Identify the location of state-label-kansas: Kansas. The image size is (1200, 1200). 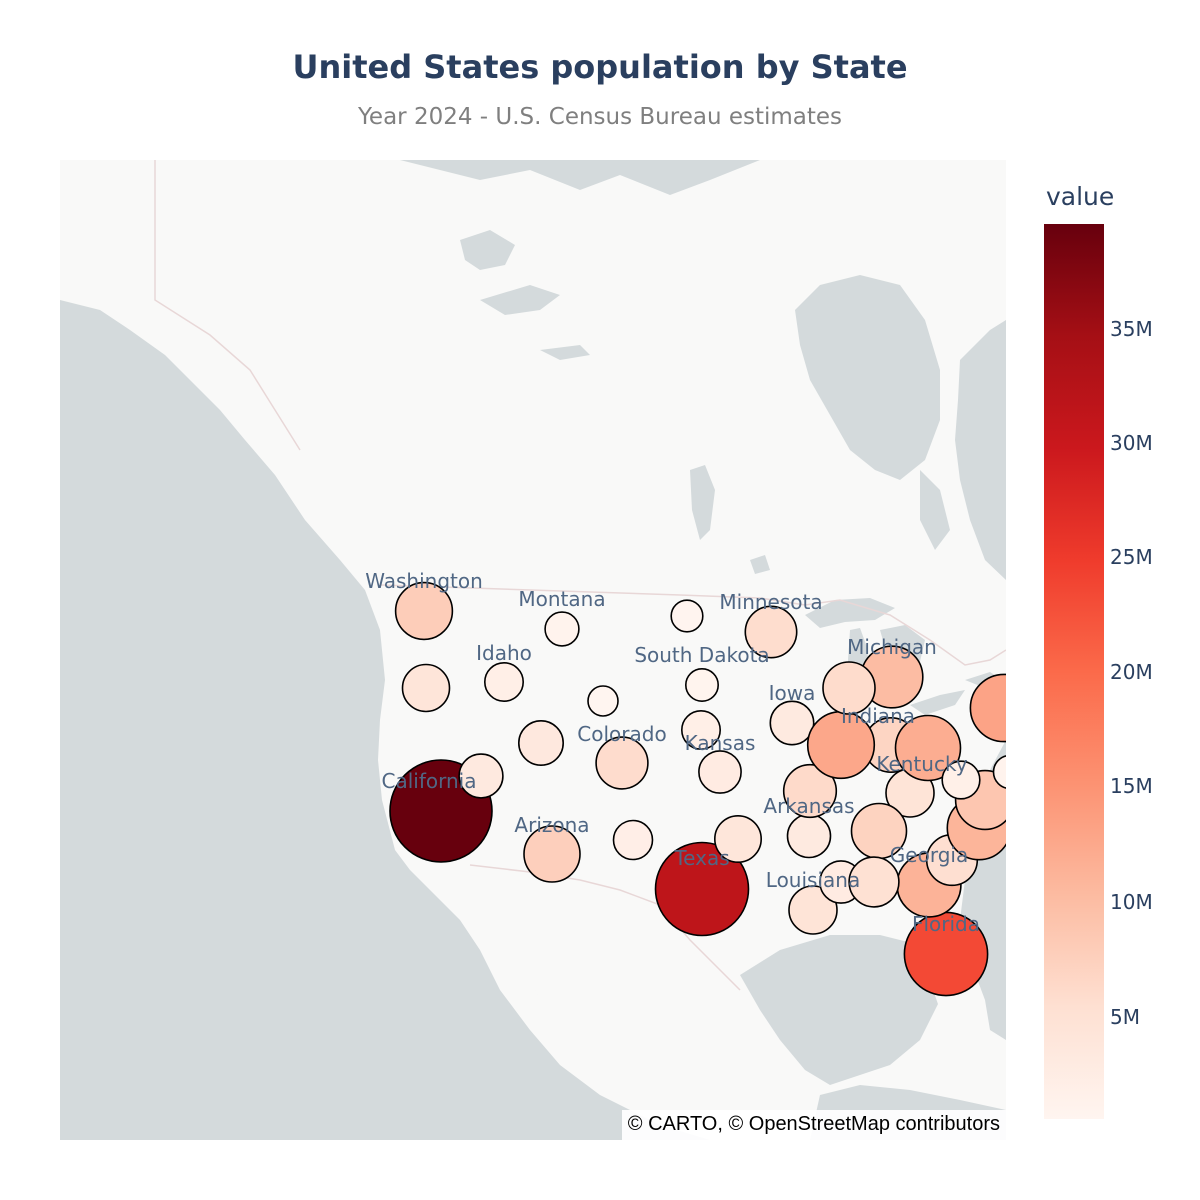
(720, 743).